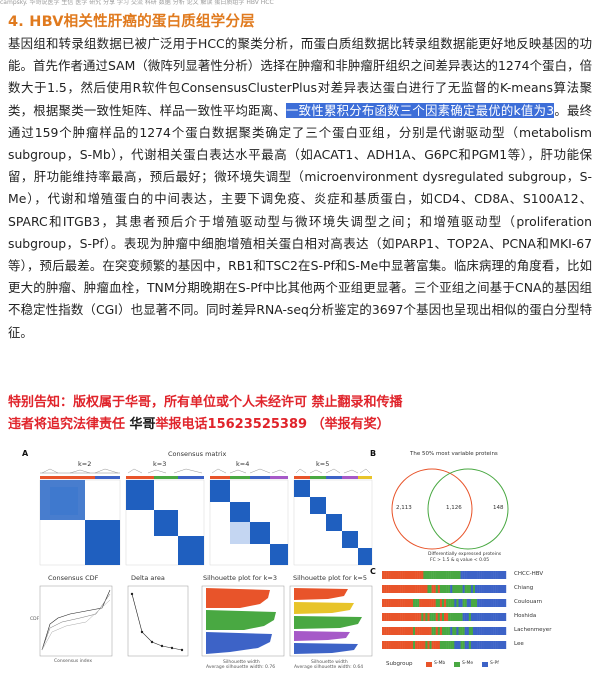 The height and width of the screenshot is (676, 597). What do you see at coordinates (85, 464) in the screenshot?
I see `k-label-2: k=2` at bounding box center [85, 464].